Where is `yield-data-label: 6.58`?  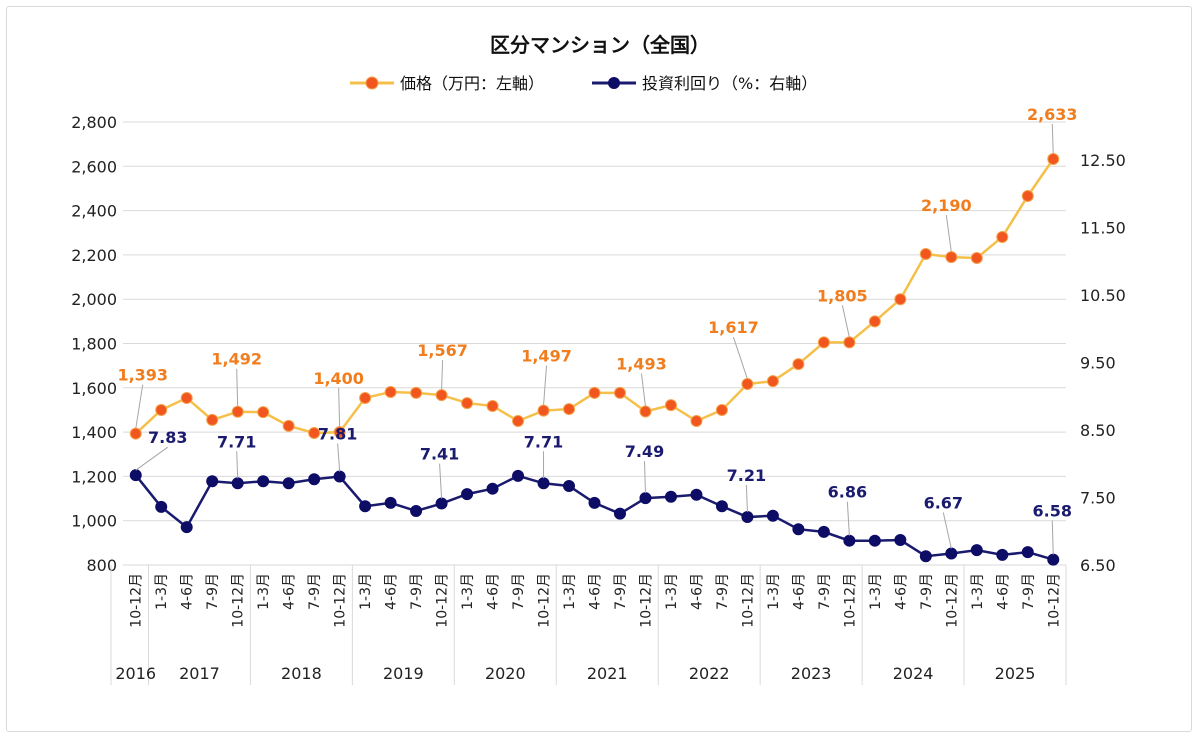
yield-data-label: 6.58 is located at coordinates (1052, 511).